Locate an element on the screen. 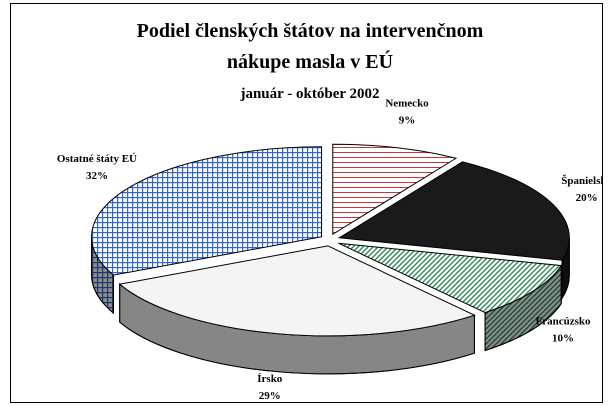  category-label: Ostatné štáty EÚ is located at coordinates (97, 159).